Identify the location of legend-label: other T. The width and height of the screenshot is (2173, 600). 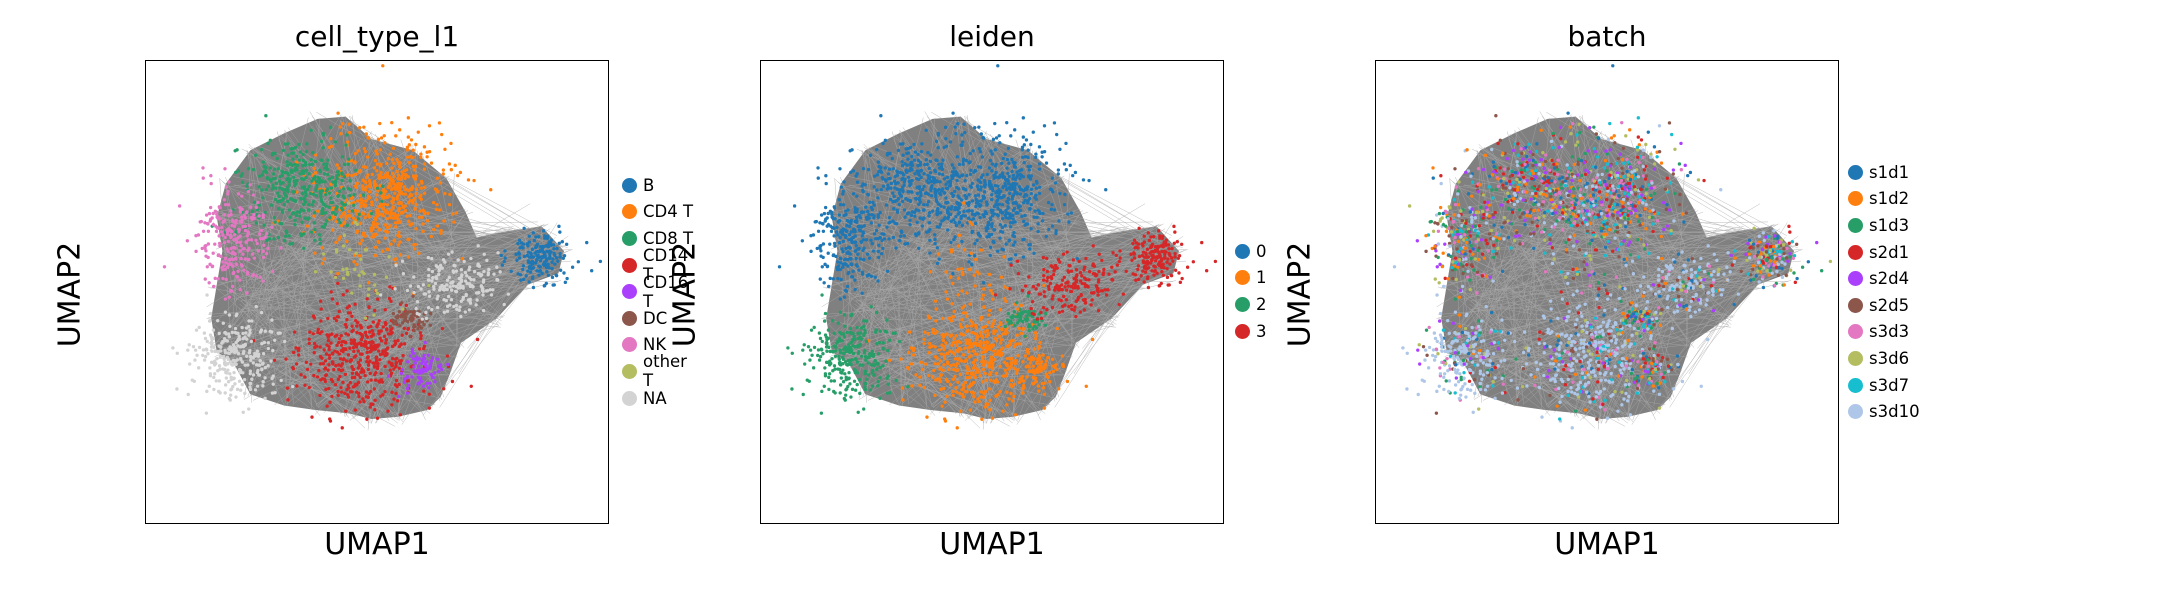
(665, 371).